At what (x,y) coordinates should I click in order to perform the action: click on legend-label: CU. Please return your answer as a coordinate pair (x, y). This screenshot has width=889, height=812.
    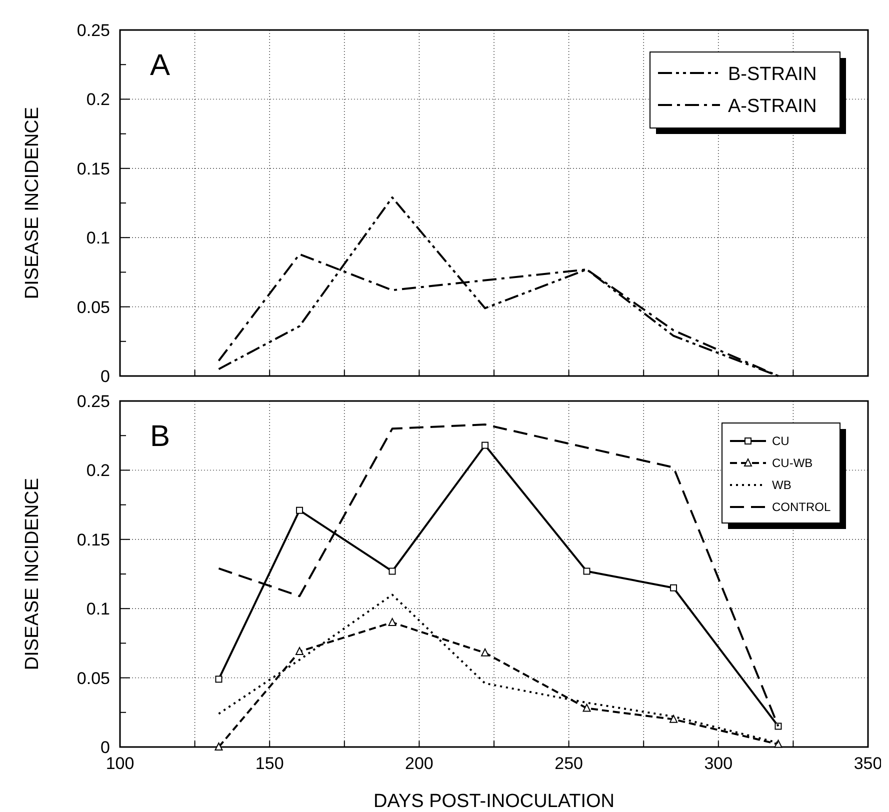
    Looking at the image, I should click on (781, 441).